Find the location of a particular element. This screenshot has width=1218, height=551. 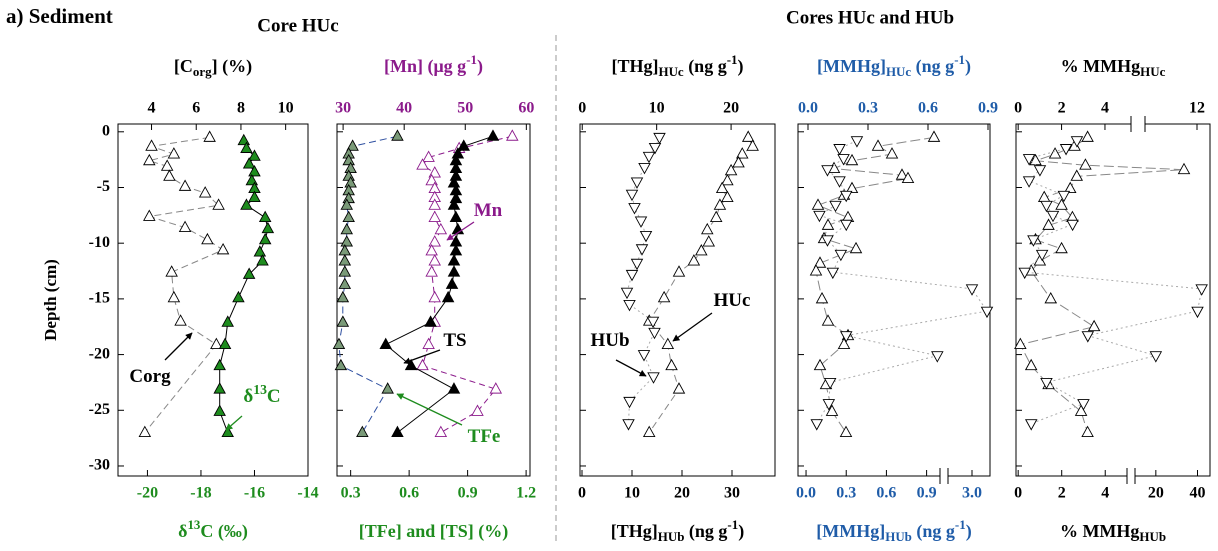

axis-label: [TFe] and [TS] (%) is located at coordinates (434, 531).